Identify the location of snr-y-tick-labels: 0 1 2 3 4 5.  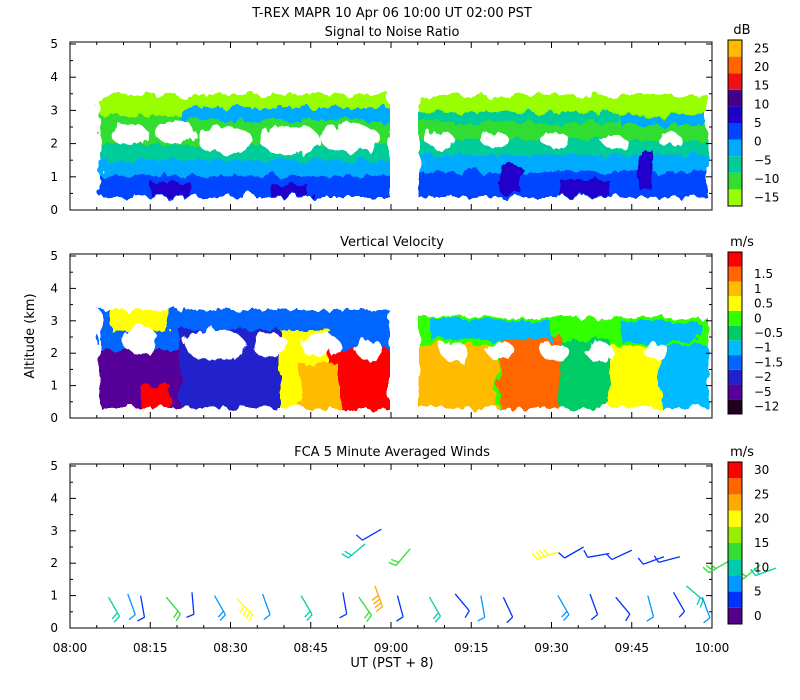
(54, 127).